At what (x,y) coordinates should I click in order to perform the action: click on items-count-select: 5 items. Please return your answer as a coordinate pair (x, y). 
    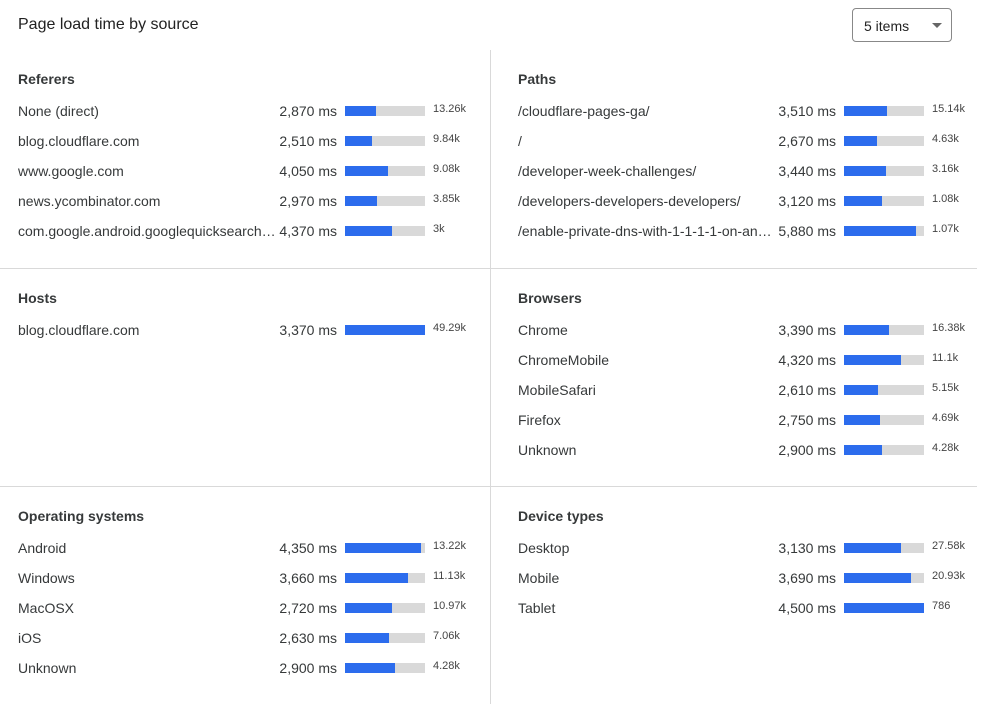
    Looking at the image, I should click on (902, 25).